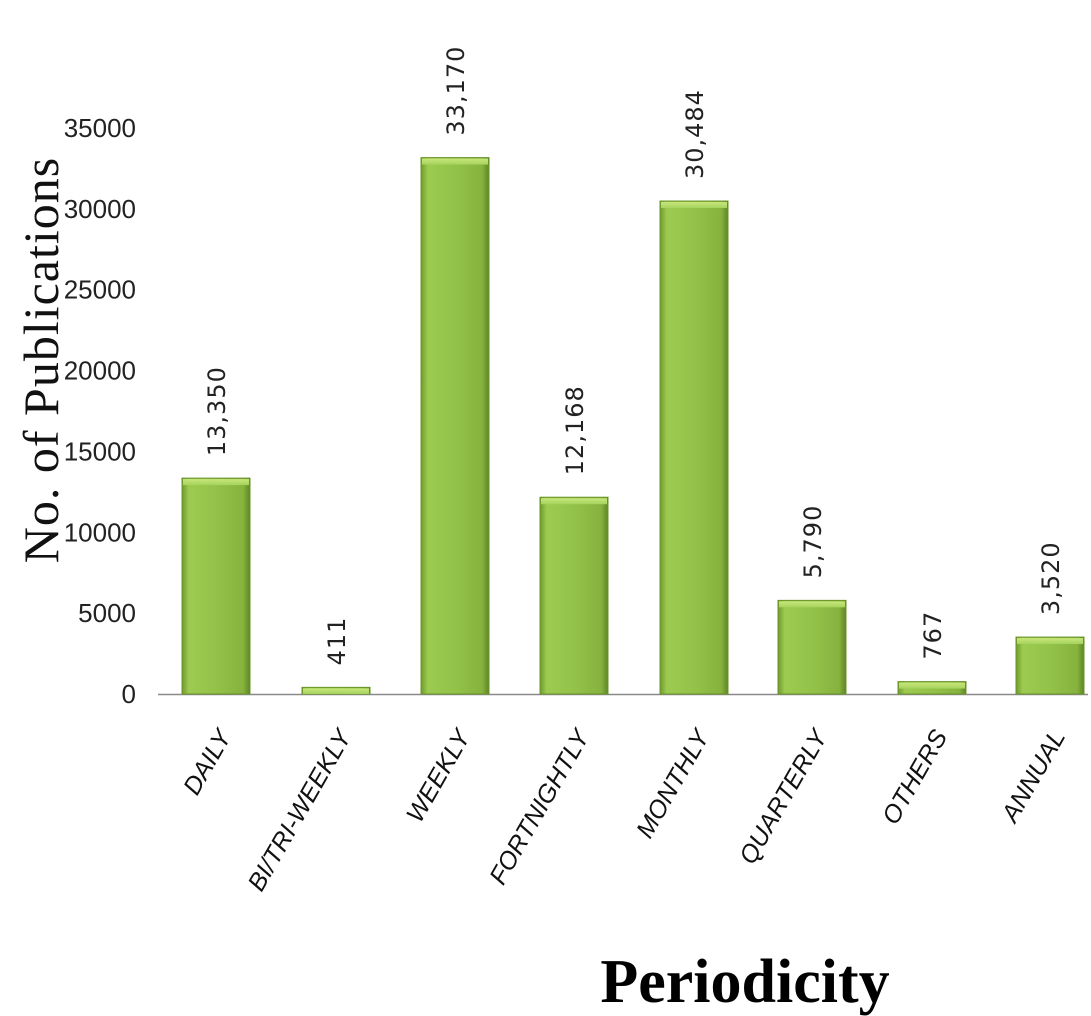 The width and height of the screenshot is (1091, 1016). I want to click on bar-group: 767, so click(932, 653).